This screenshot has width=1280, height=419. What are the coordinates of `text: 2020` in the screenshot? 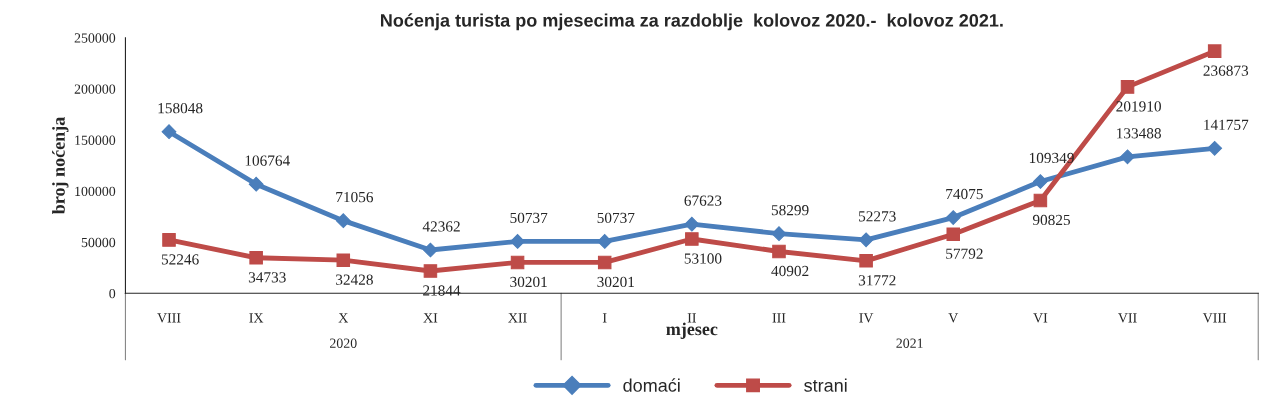 It's located at (343, 343).